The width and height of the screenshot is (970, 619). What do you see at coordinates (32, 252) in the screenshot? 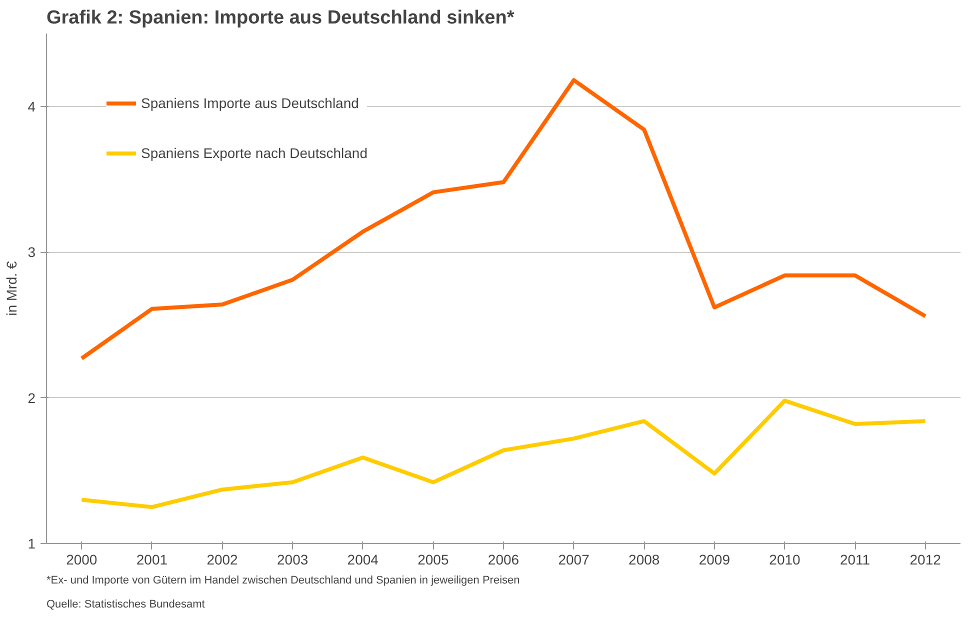
I see `y-tick-label: 3` at bounding box center [32, 252].